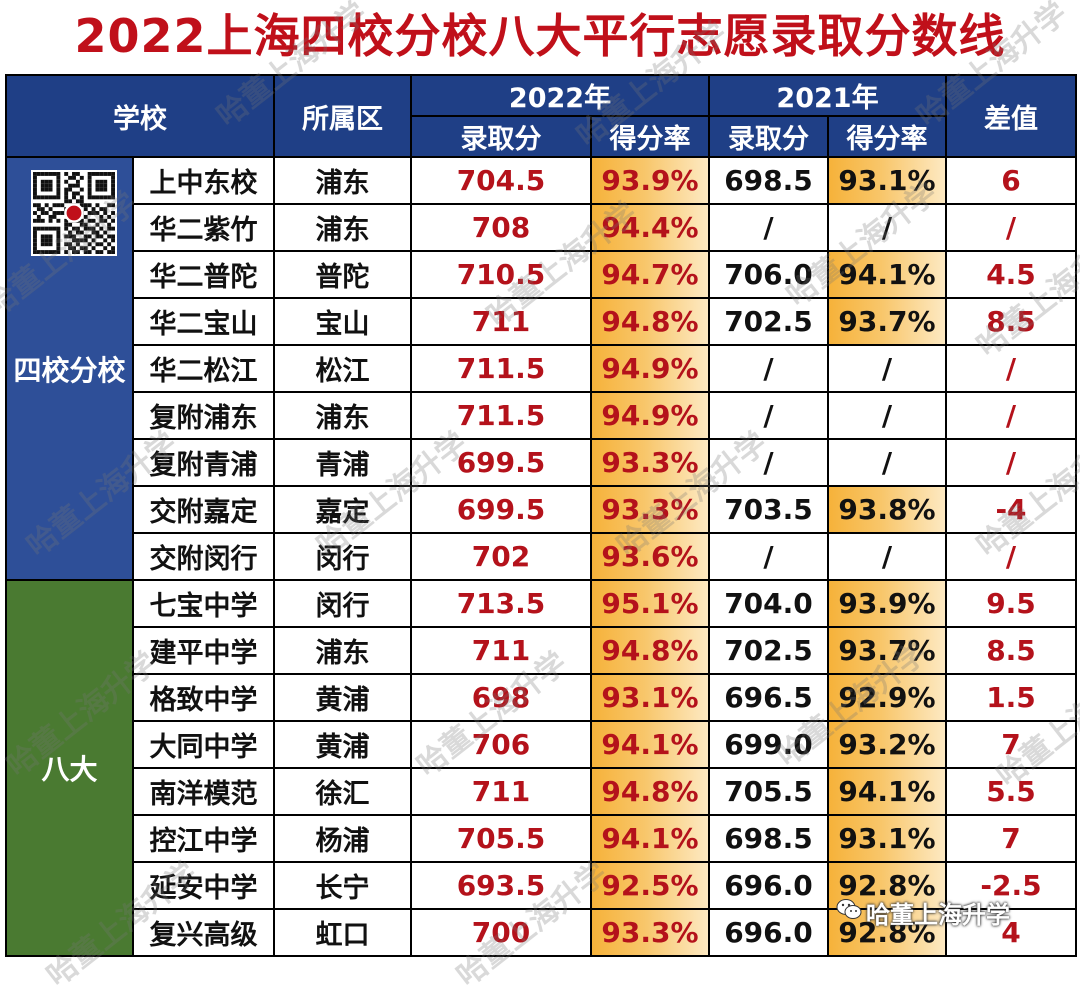  I want to click on rate-2021: 93.2%, so click(887, 744).